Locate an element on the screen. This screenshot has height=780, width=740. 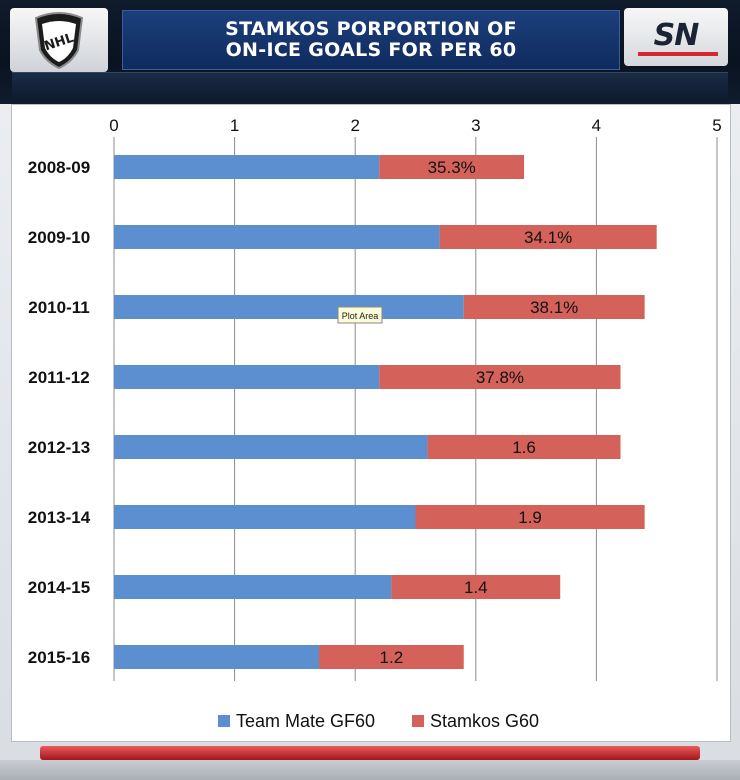
data-label: 1.4 is located at coordinates (476, 587).